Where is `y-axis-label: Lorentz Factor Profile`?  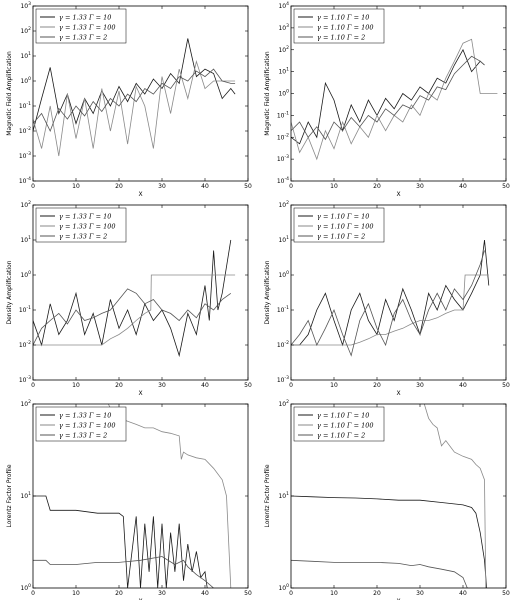
y-axis-label: Lorentz Factor Profile is located at coordinates (267, 495).